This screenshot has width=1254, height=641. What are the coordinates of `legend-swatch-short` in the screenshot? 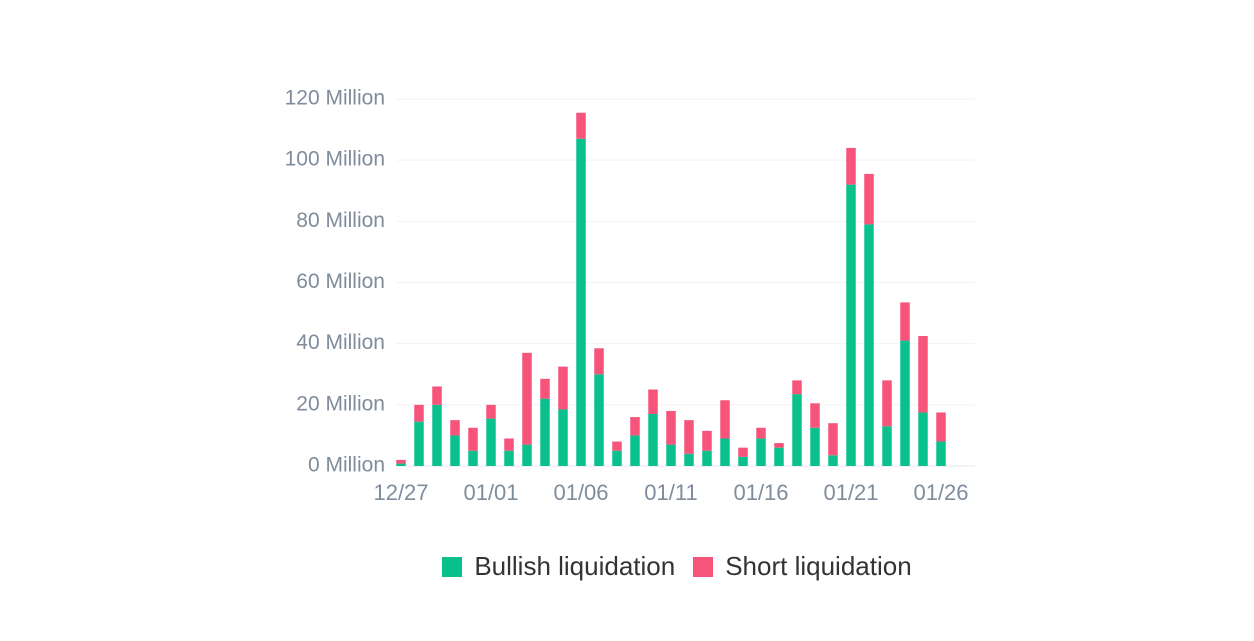 It's located at (703, 566).